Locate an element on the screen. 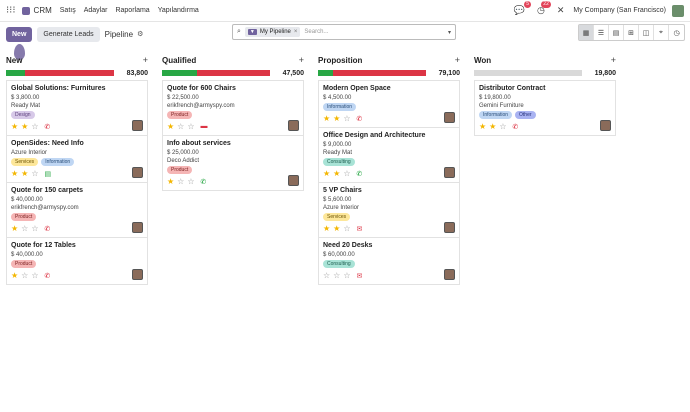 The image size is (690, 412). chevron-down-icon: ▾ is located at coordinates (449, 32).